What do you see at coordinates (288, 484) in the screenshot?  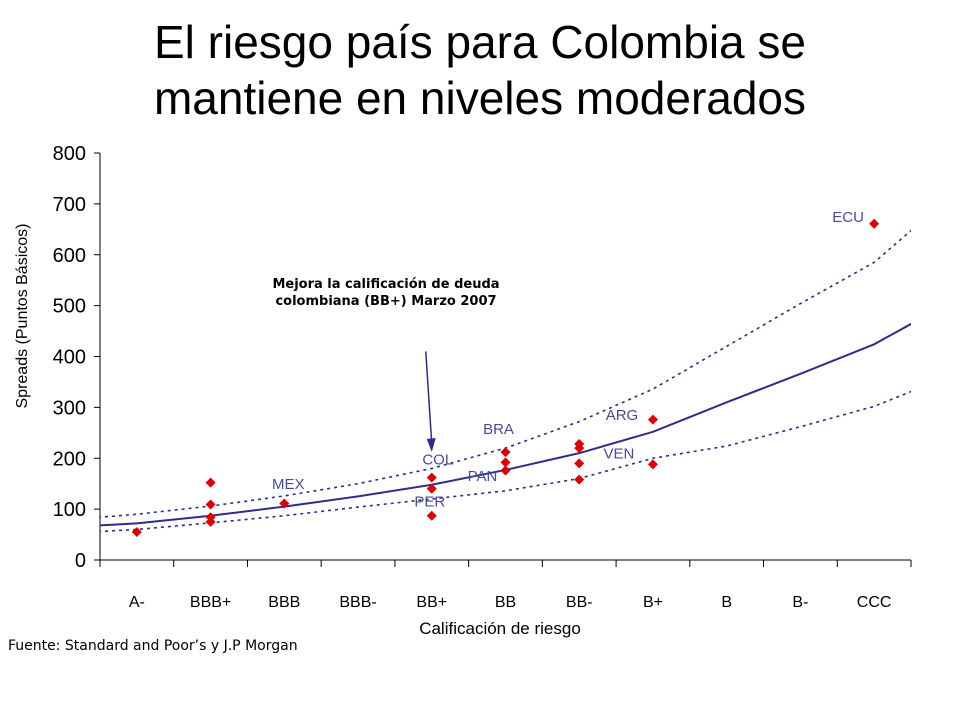 I see `point-label-mex: MEX` at bounding box center [288, 484].